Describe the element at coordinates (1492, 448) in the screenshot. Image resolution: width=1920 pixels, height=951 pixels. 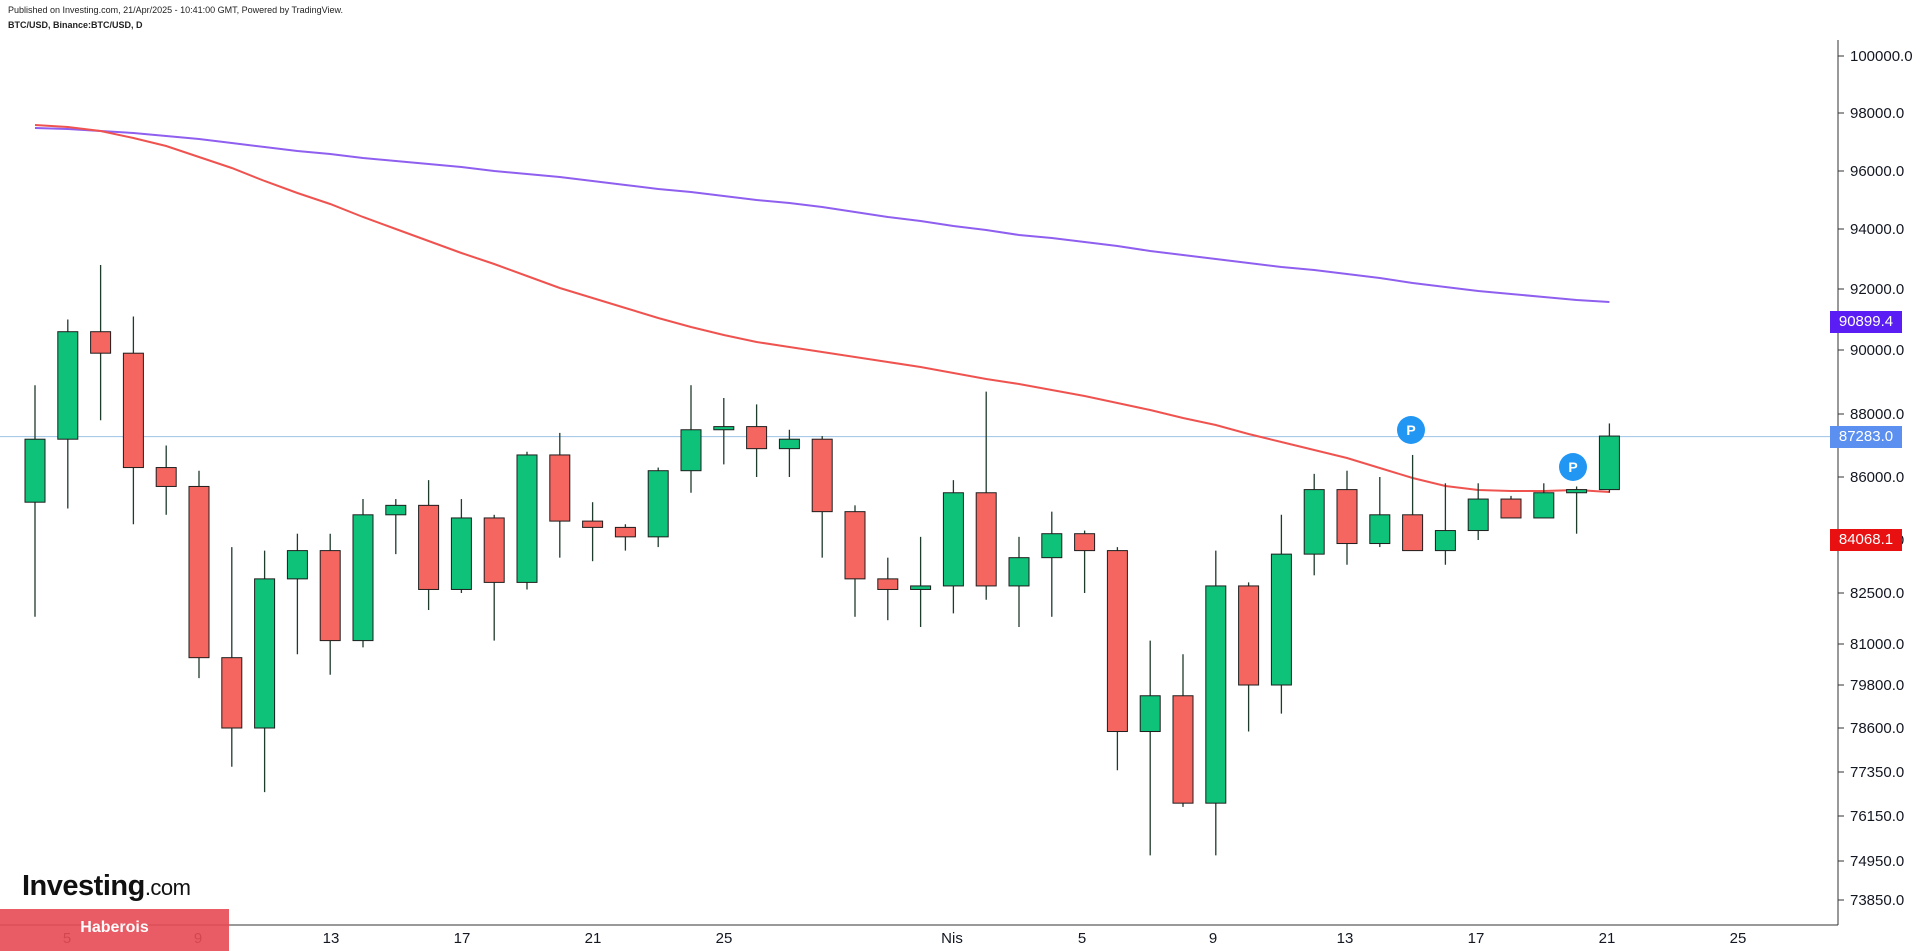
I see `markers: PP` at that location.